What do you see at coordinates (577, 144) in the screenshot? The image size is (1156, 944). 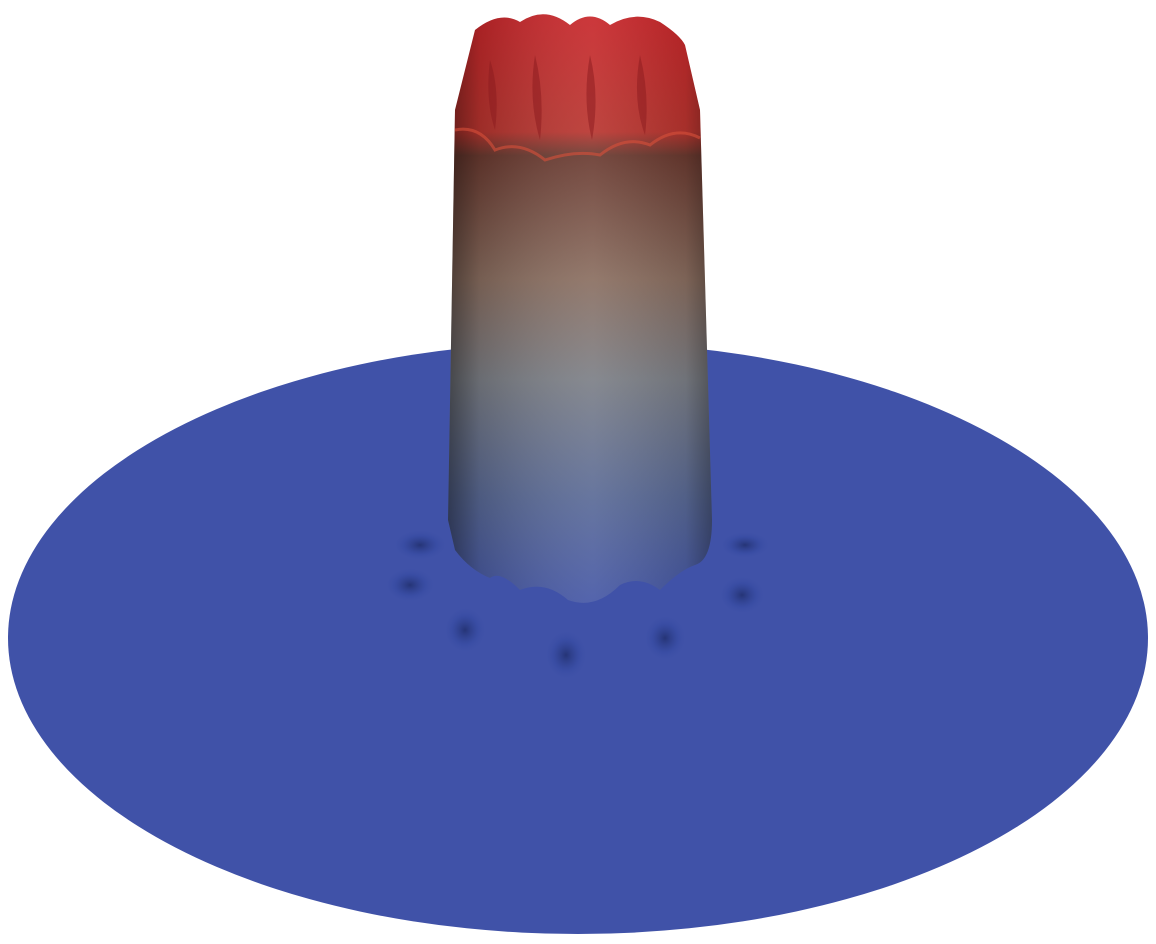 I see `crown-edge` at bounding box center [577, 144].